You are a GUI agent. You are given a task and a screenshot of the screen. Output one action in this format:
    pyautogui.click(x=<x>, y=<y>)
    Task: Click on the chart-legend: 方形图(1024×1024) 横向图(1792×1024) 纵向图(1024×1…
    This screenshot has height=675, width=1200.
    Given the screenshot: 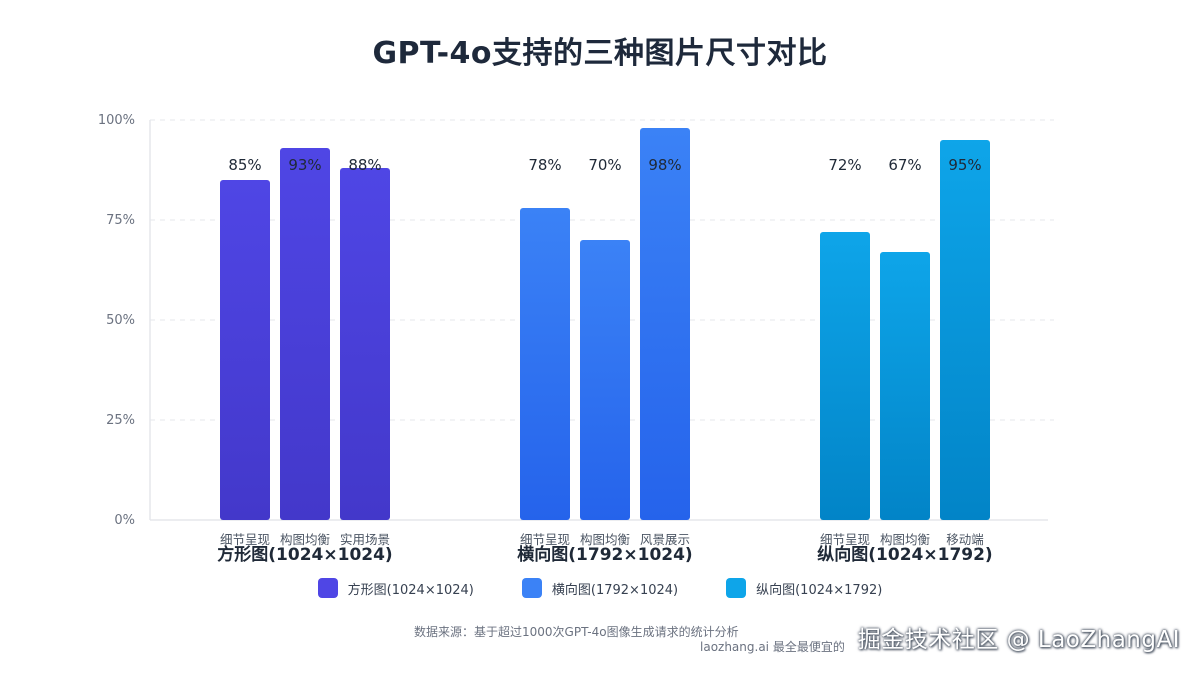 What is the action you would take?
    pyautogui.click(x=600, y=588)
    